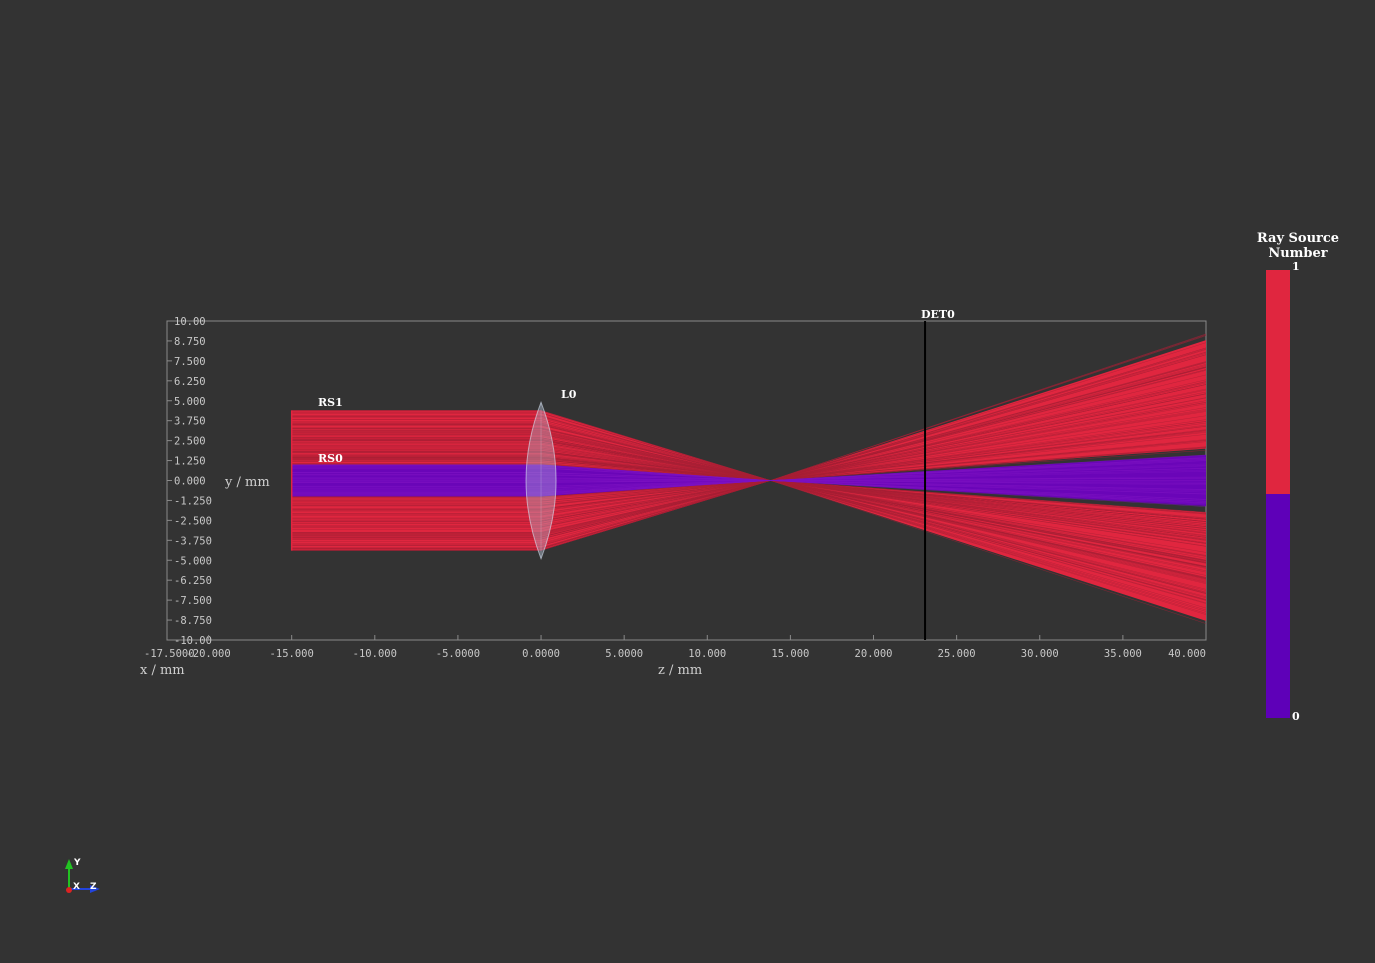  Describe the element at coordinates (208, 654) in the screenshot. I see `z-tick-label: -20.000` at that location.